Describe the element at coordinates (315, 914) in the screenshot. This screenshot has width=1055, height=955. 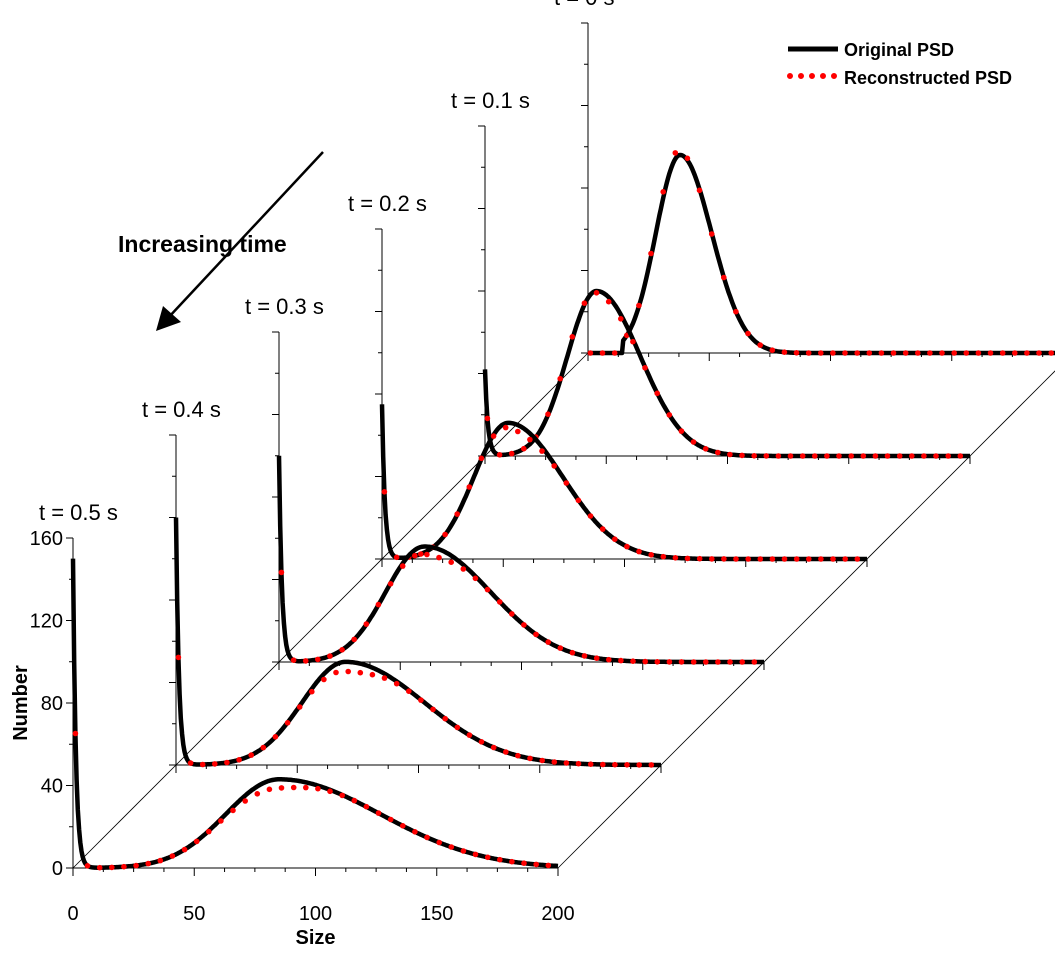
I see `x-tick-label: 100` at that location.